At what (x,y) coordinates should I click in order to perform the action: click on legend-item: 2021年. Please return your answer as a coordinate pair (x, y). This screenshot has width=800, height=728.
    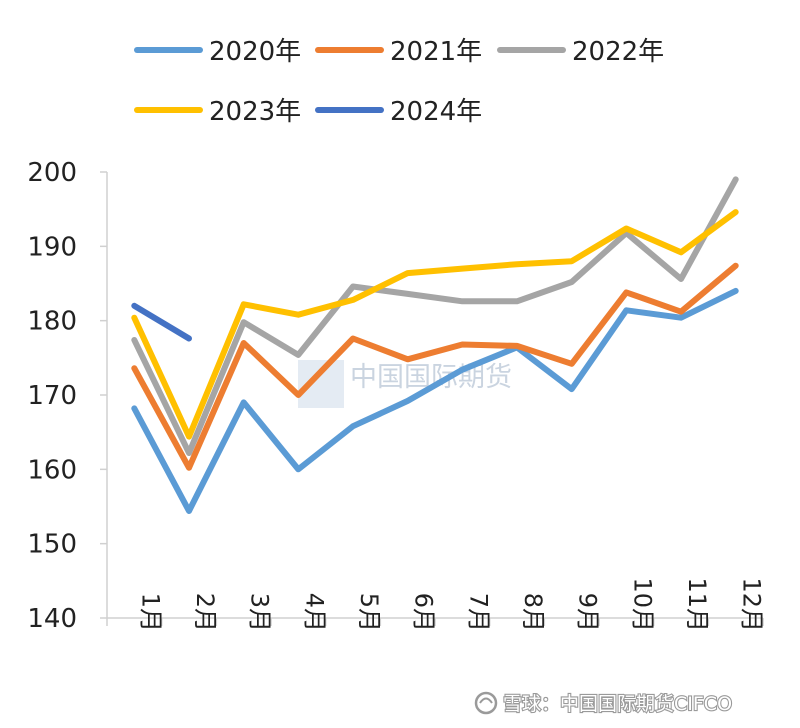
    Looking at the image, I should click on (398, 52).